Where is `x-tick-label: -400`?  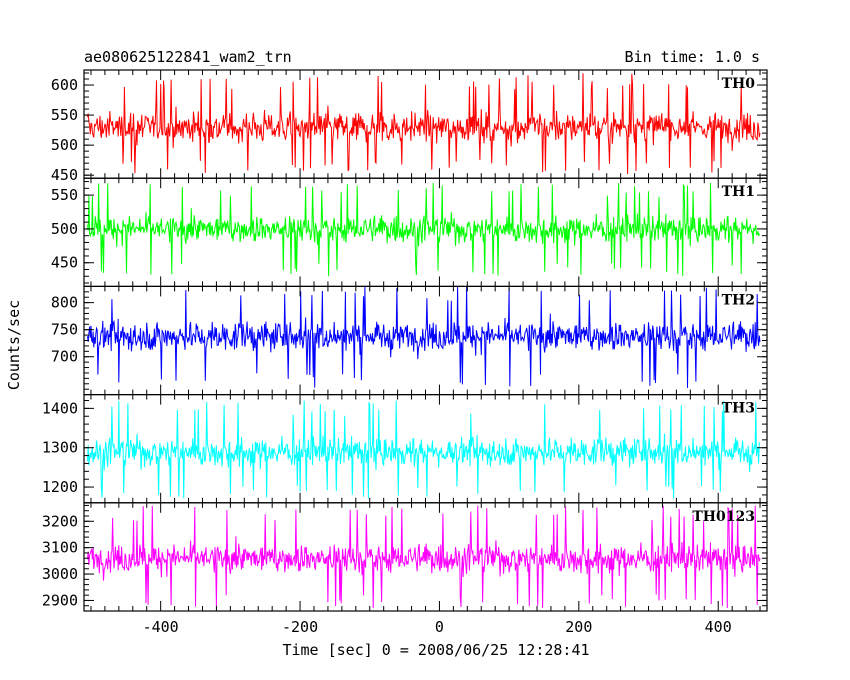 x-tick-label: -400 is located at coordinates (161, 627).